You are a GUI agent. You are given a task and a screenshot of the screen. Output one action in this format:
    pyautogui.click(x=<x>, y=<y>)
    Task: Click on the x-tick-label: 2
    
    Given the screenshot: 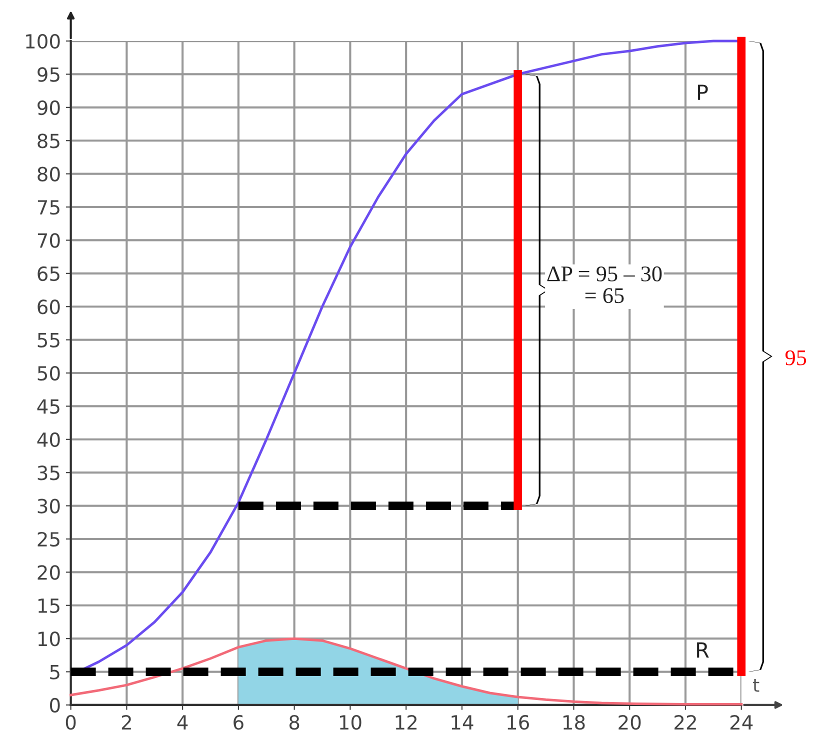 What is the action you would take?
    pyautogui.click(x=126, y=722)
    